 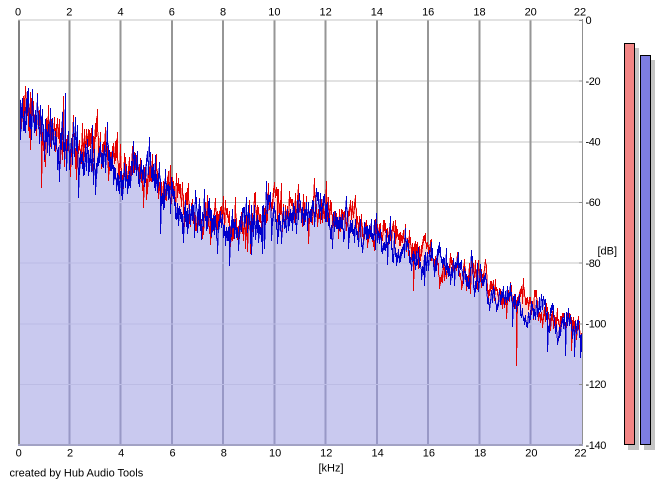 What do you see at coordinates (593, 143) in the screenshot?
I see `svg-text: -40` at bounding box center [593, 143].